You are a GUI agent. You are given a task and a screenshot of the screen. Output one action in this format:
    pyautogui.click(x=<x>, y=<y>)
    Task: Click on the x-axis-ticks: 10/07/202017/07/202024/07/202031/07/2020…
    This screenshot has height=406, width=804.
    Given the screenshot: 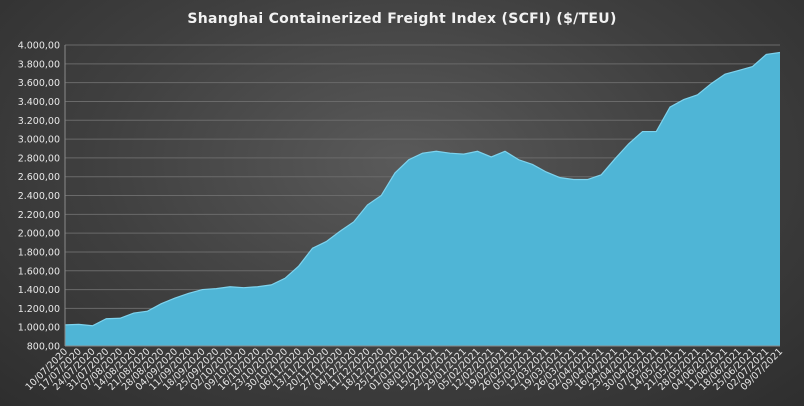 What is the action you would take?
    pyautogui.click(x=405, y=369)
    